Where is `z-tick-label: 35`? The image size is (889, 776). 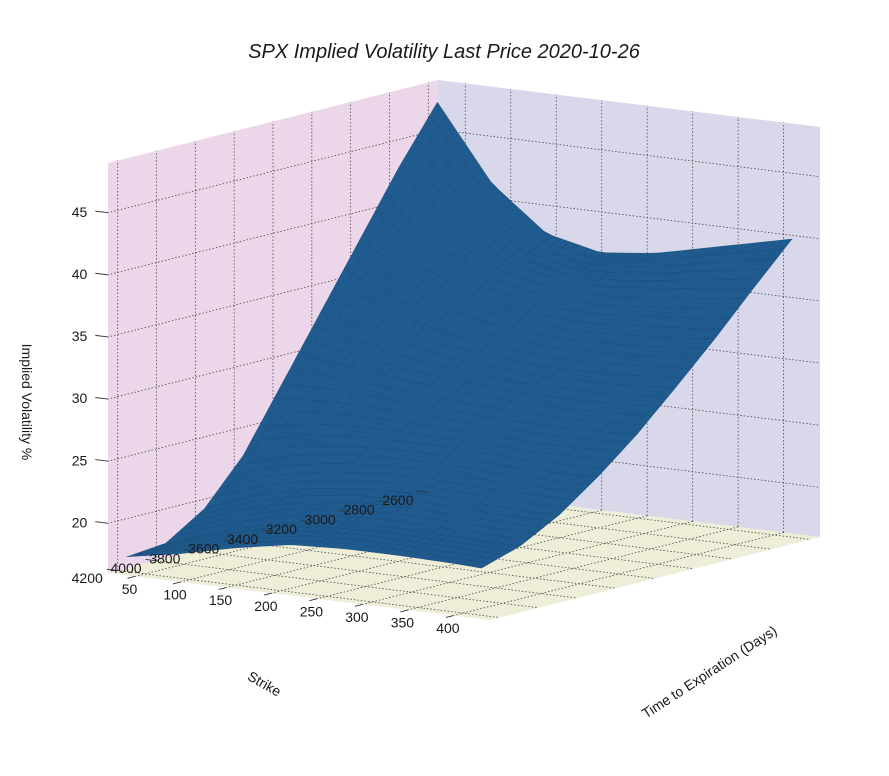 z-tick-label: 35 is located at coordinates (80, 336).